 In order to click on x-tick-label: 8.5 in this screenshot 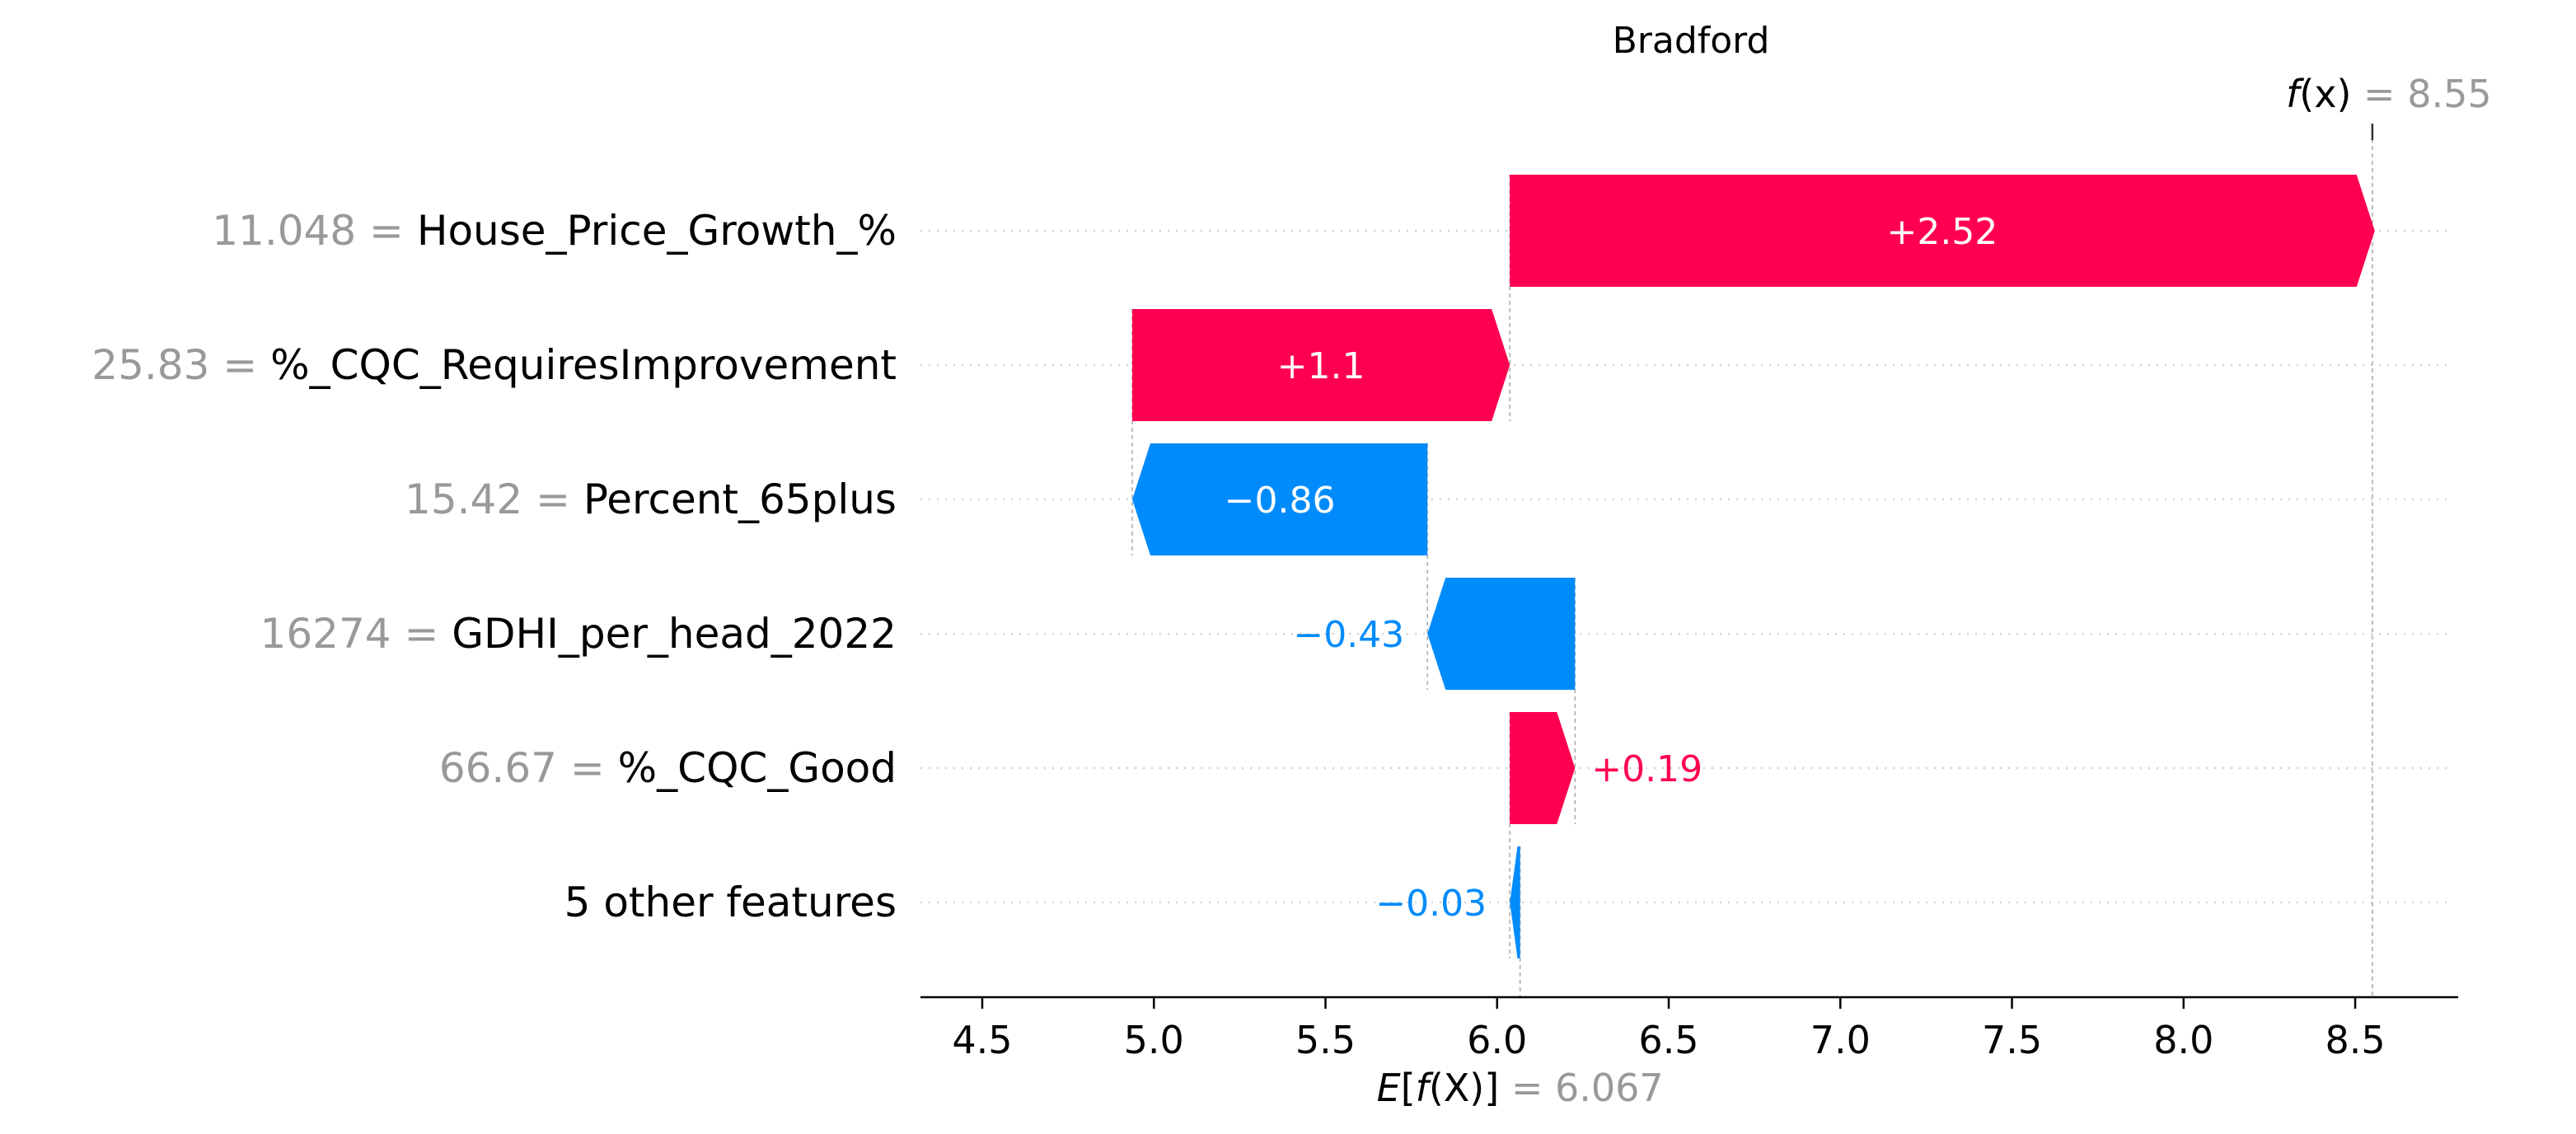, I will do `click(2355, 1040)`.